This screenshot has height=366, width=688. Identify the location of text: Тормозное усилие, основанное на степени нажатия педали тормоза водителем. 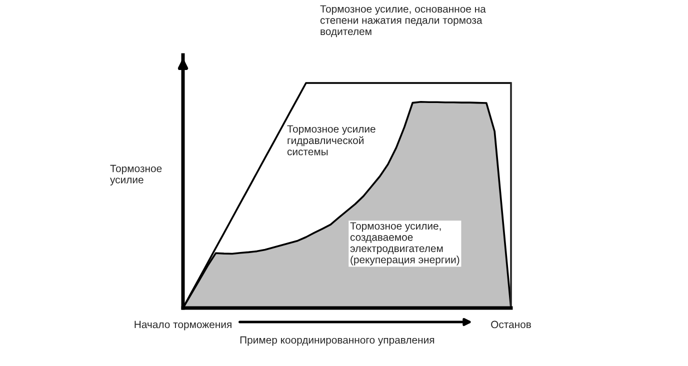
(403, 21).